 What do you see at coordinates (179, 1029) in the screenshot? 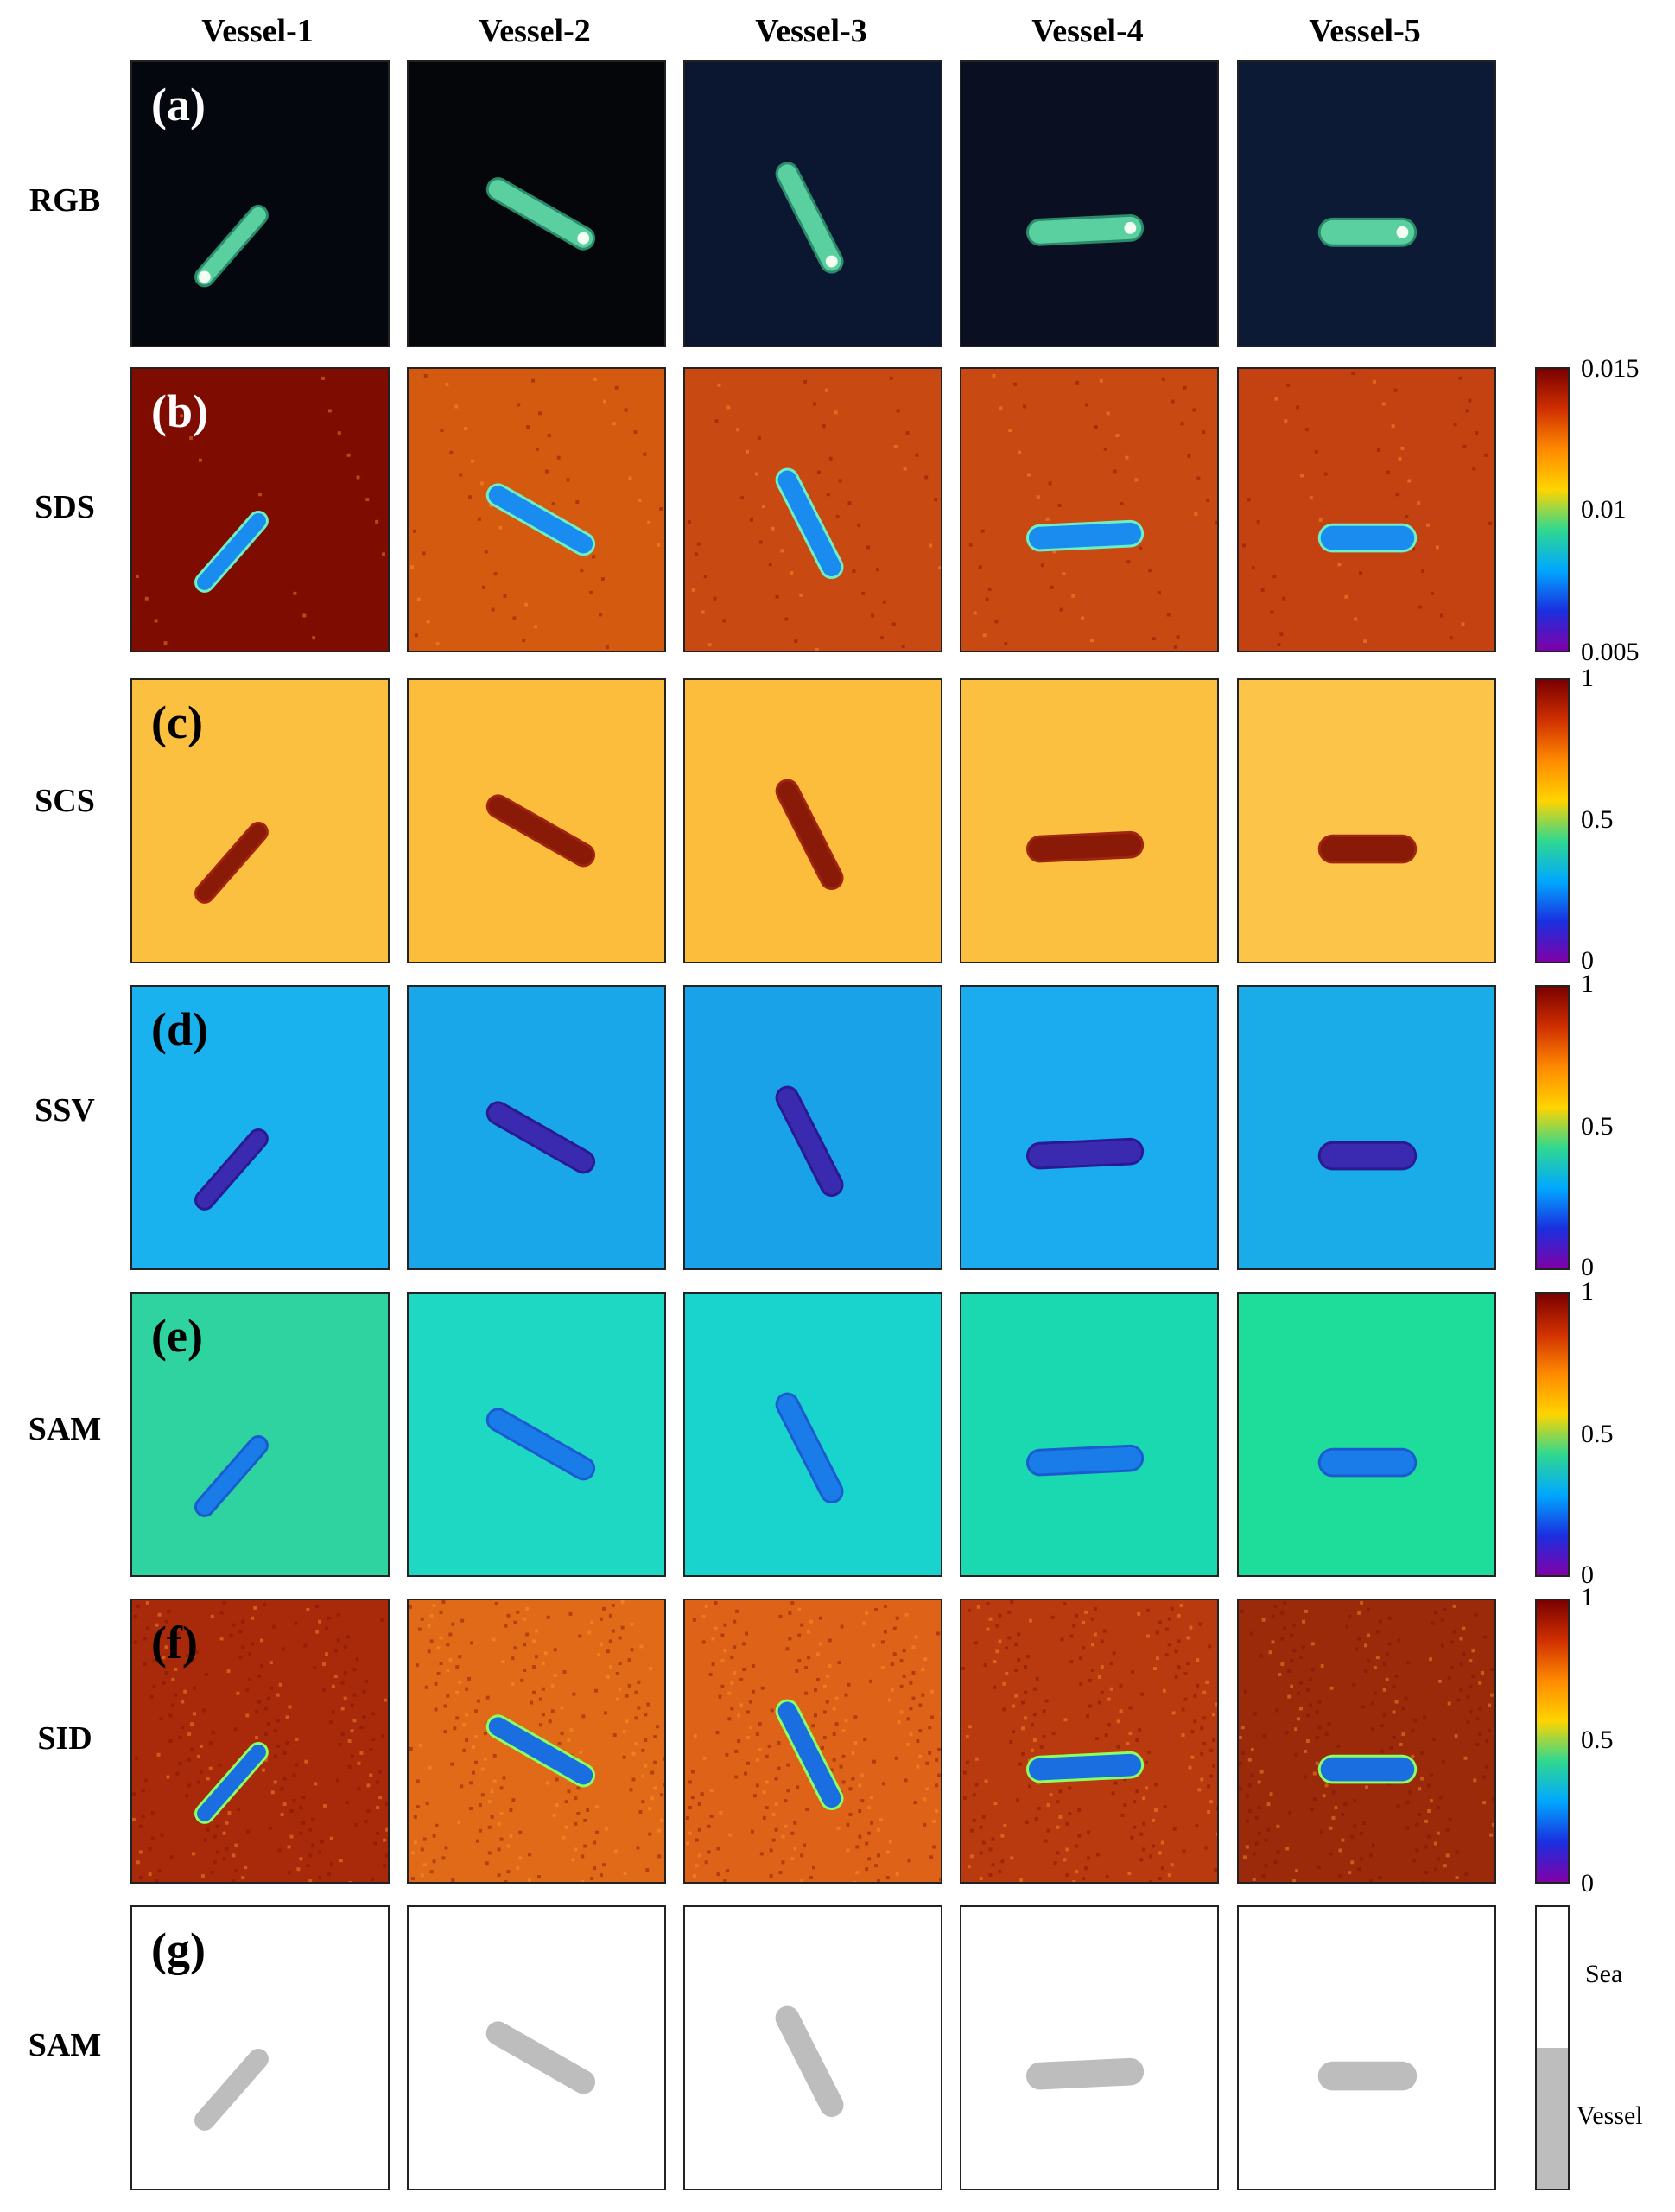
I see `panel-letter-ssv: (d)` at bounding box center [179, 1029].